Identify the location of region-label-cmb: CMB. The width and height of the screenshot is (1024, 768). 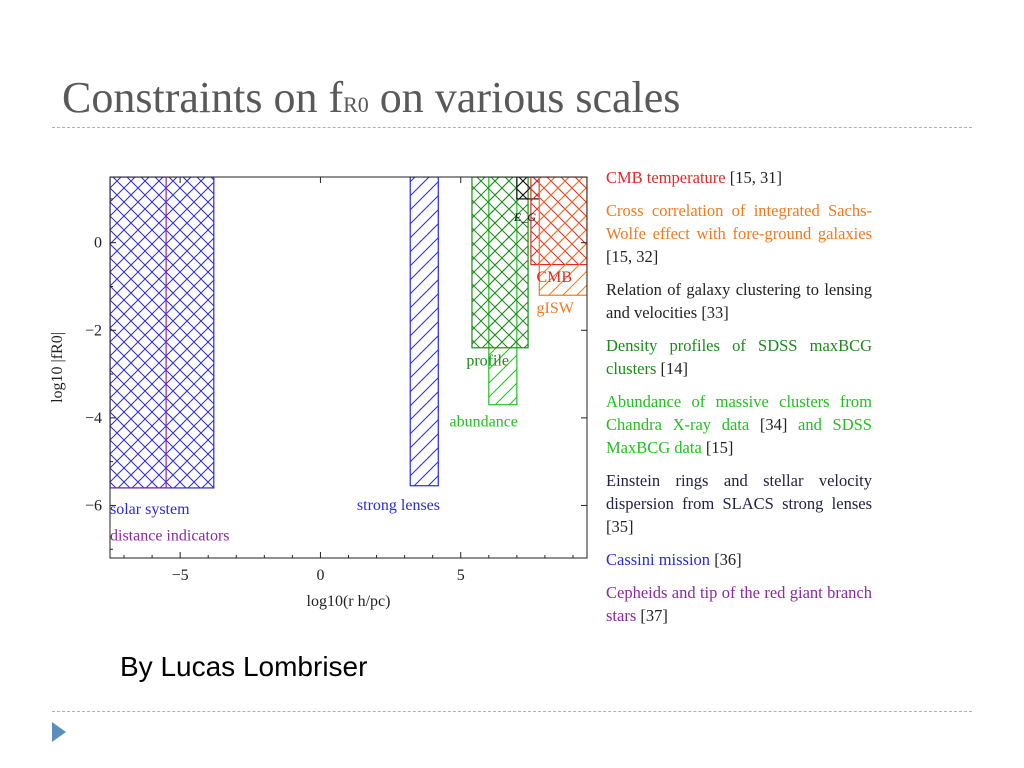
(554, 277).